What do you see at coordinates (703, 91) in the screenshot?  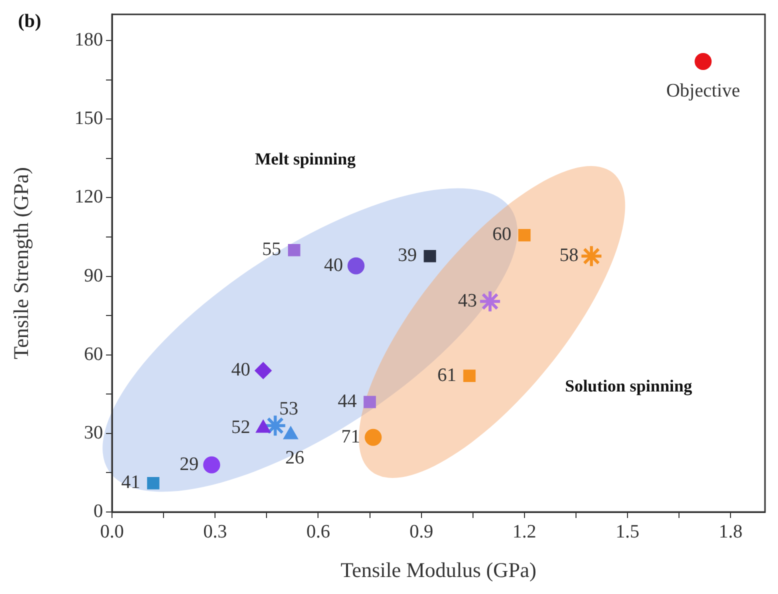 I see `annotation: Objective` at bounding box center [703, 91].